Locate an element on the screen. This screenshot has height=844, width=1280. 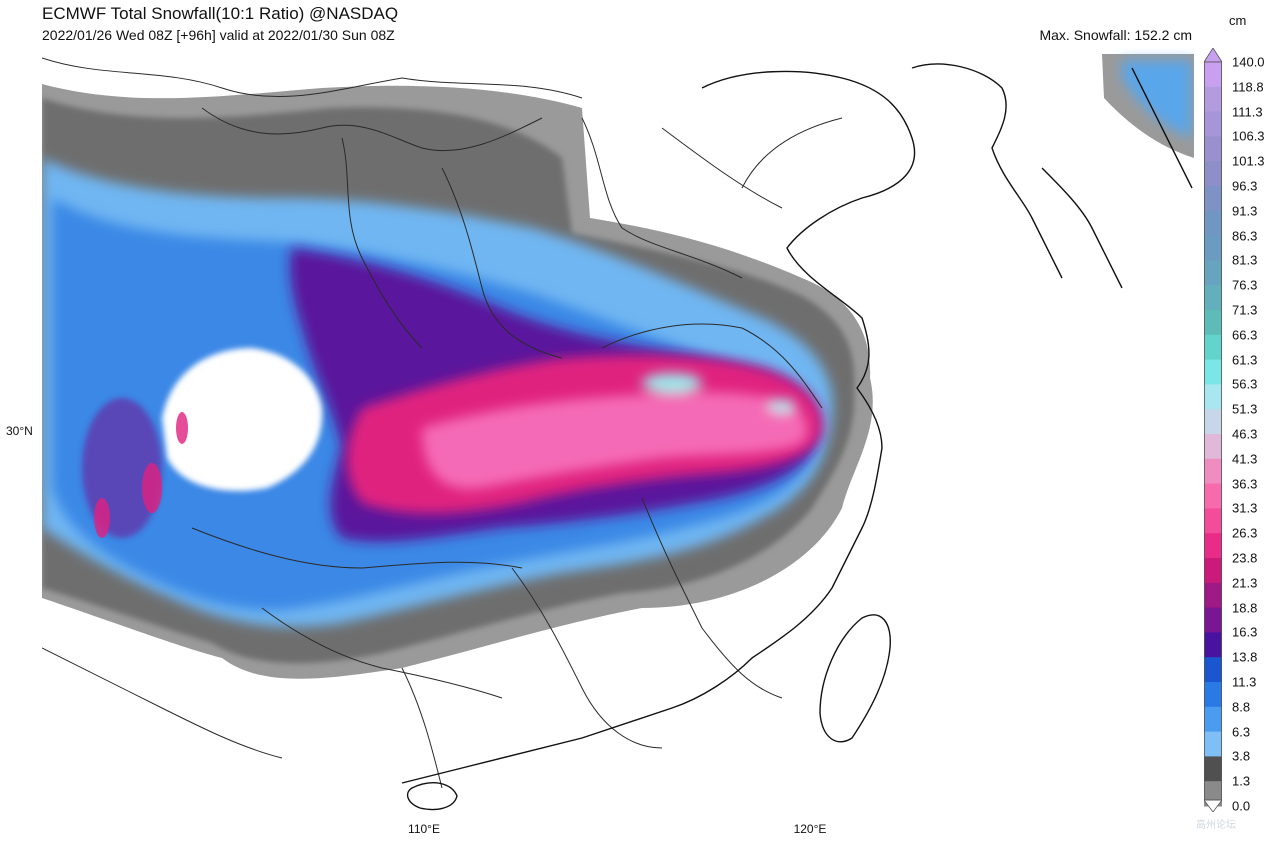
lat-tick-30n: 30°N is located at coordinates (19, 431).